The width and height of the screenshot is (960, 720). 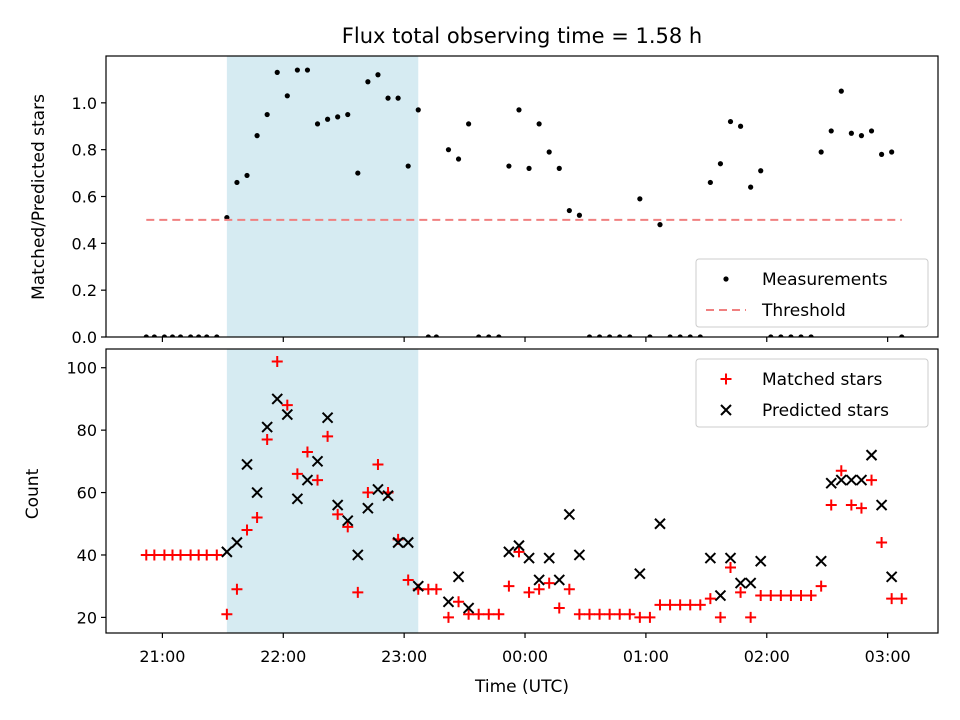 I want to click on y-tick-label: 80, so click(x=87, y=430).